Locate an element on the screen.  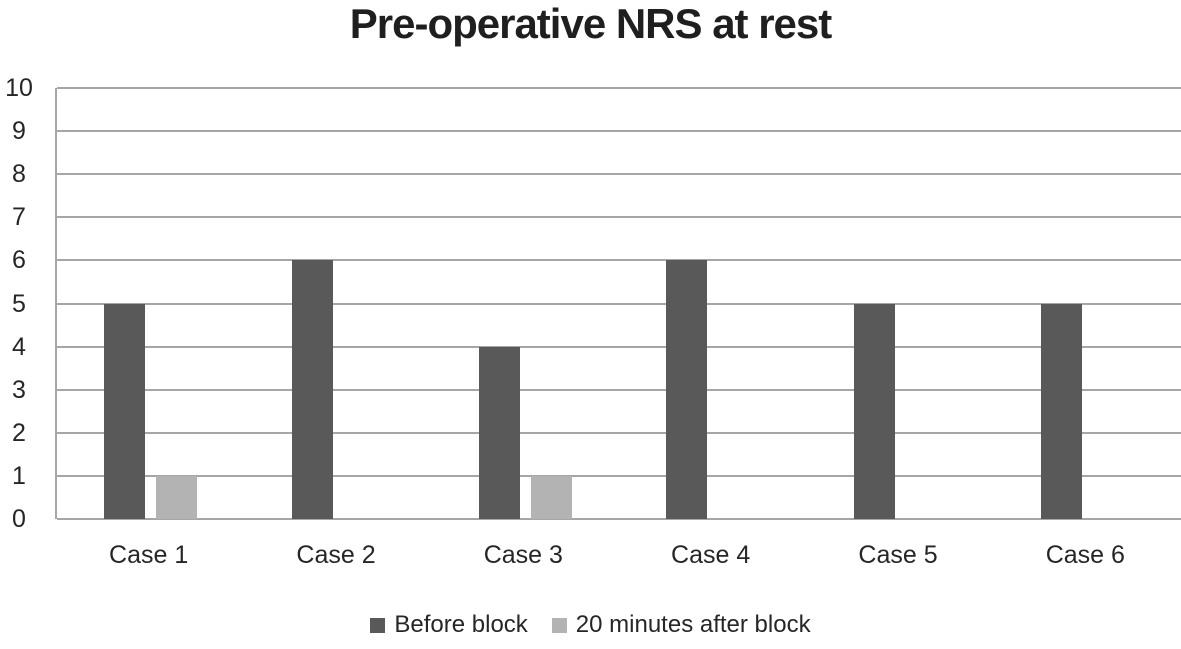
legend: Before block 20 minutes after block is located at coordinates (590, 625).